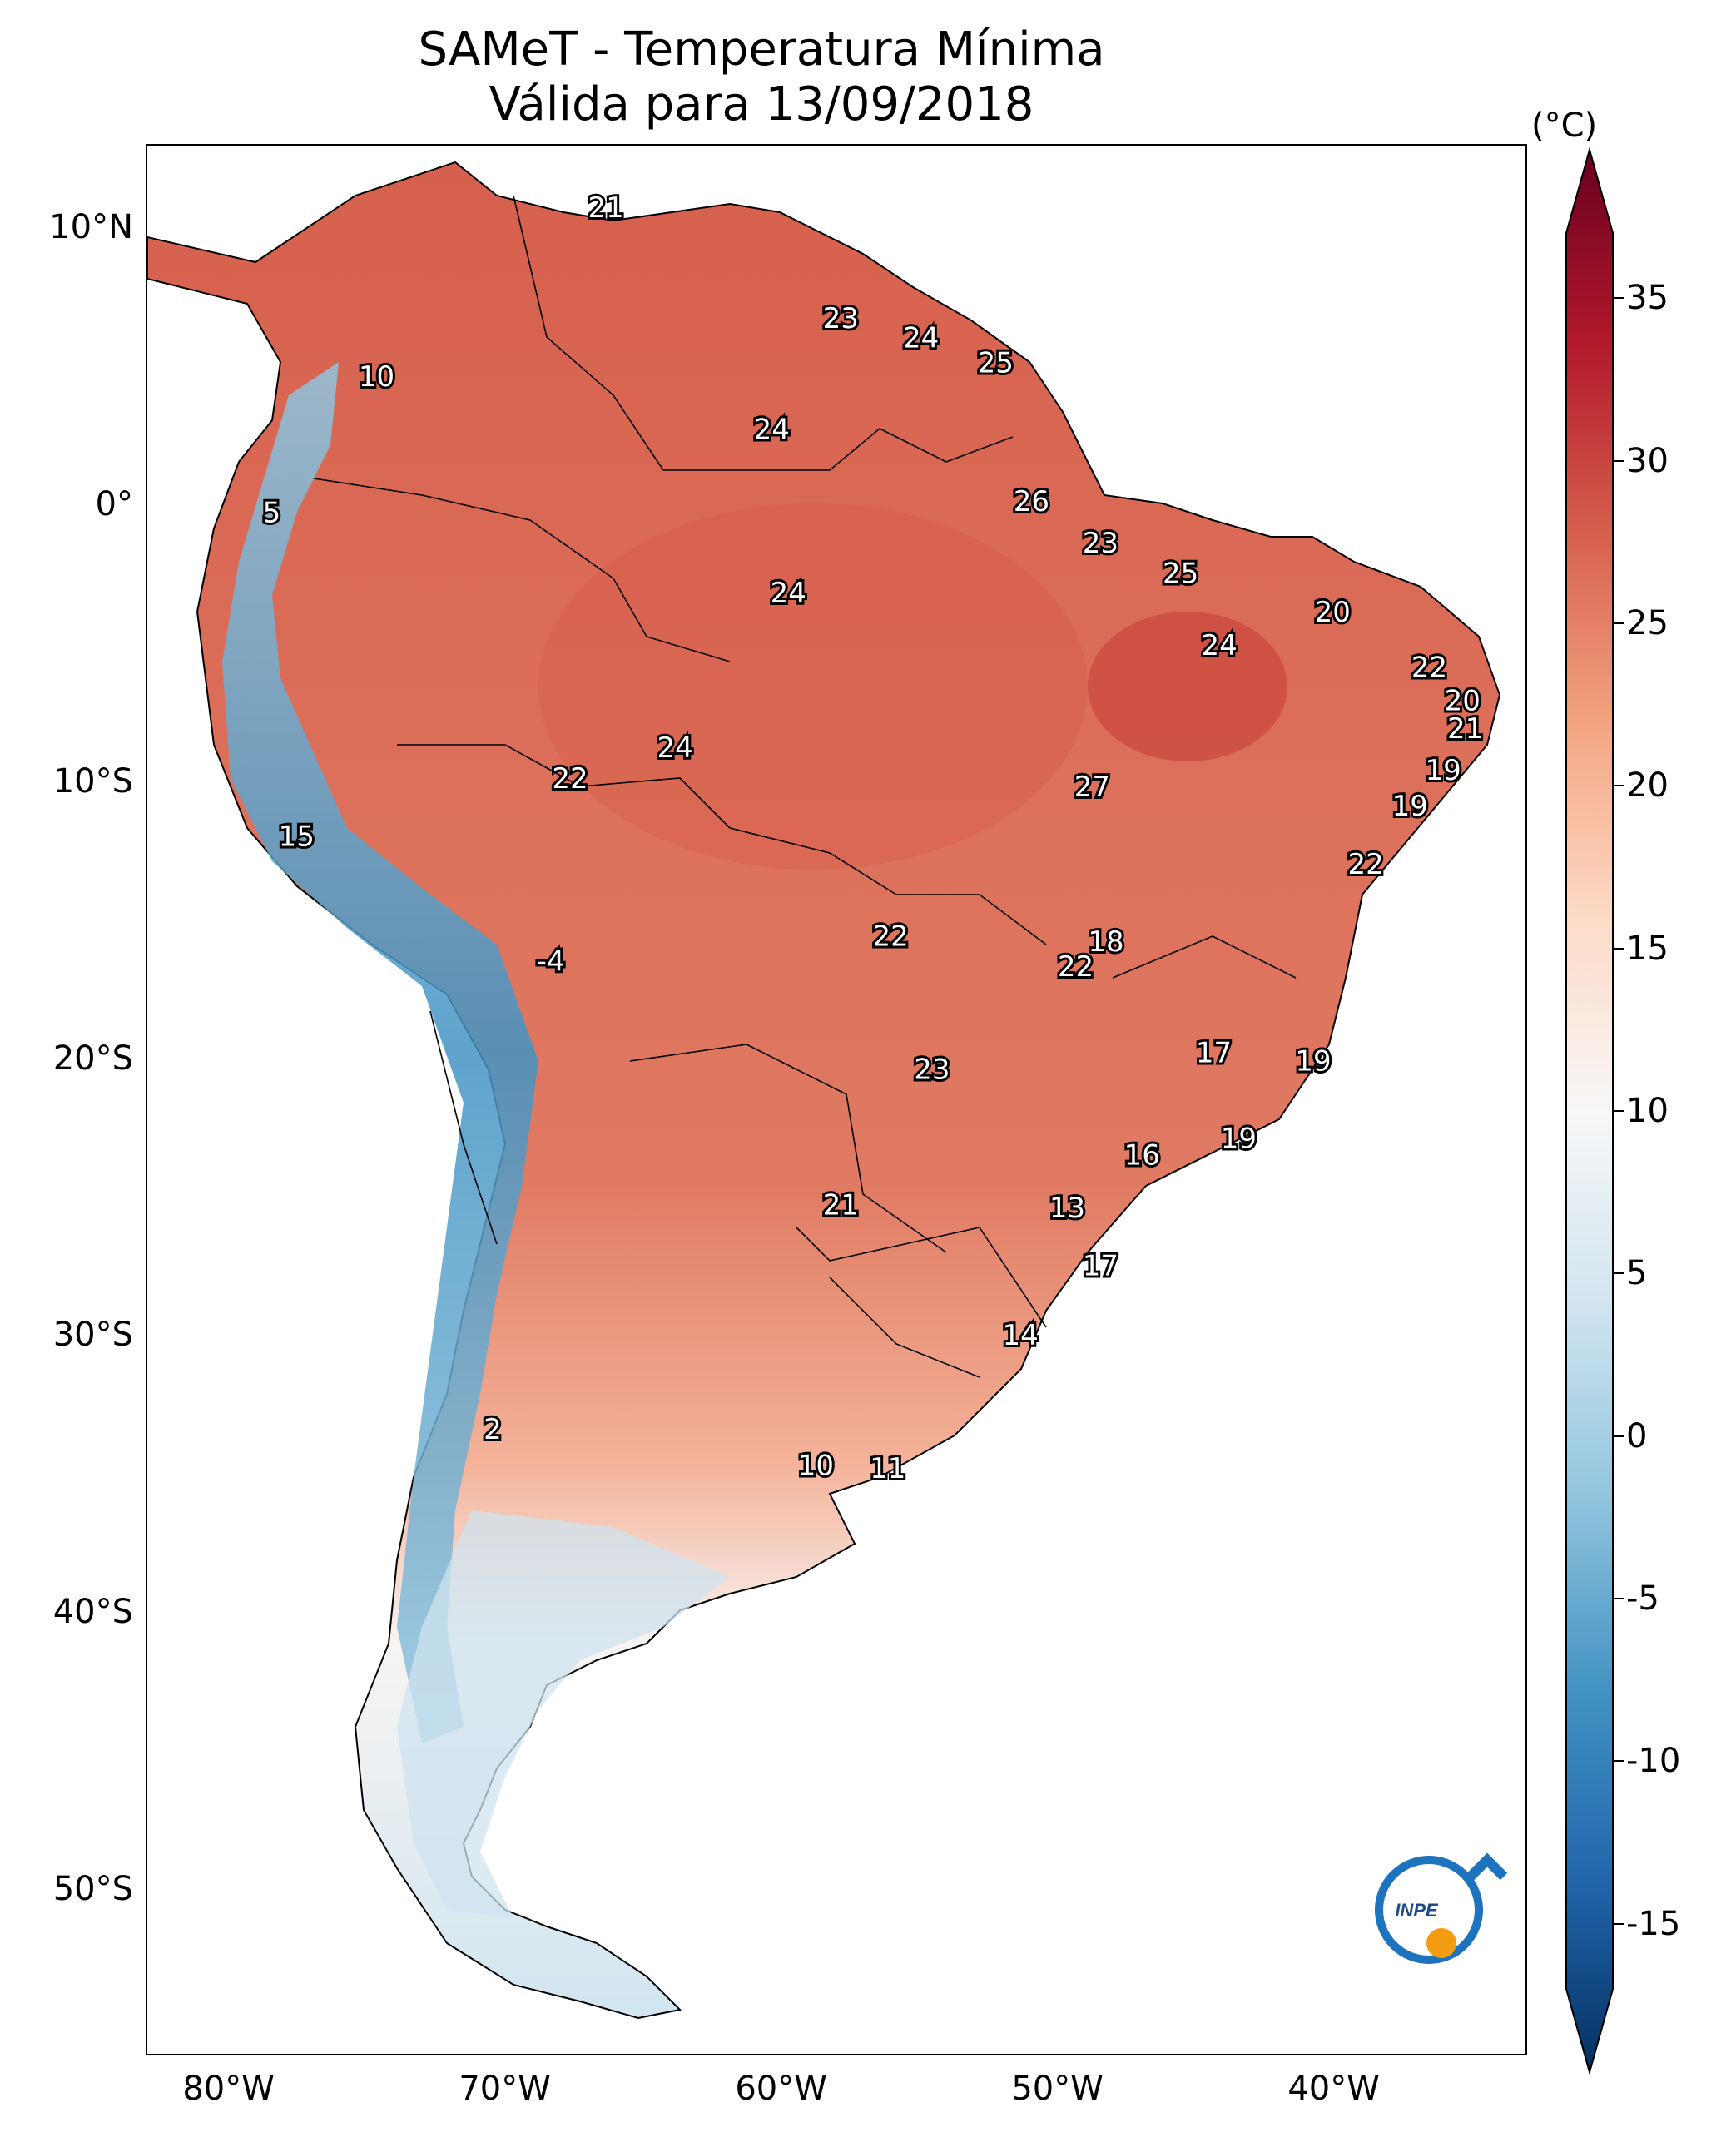 This screenshot has height=2152, width=1736. Describe the element at coordinates (551, 962) in the screenshot. I see `station-label: -4` at that location.